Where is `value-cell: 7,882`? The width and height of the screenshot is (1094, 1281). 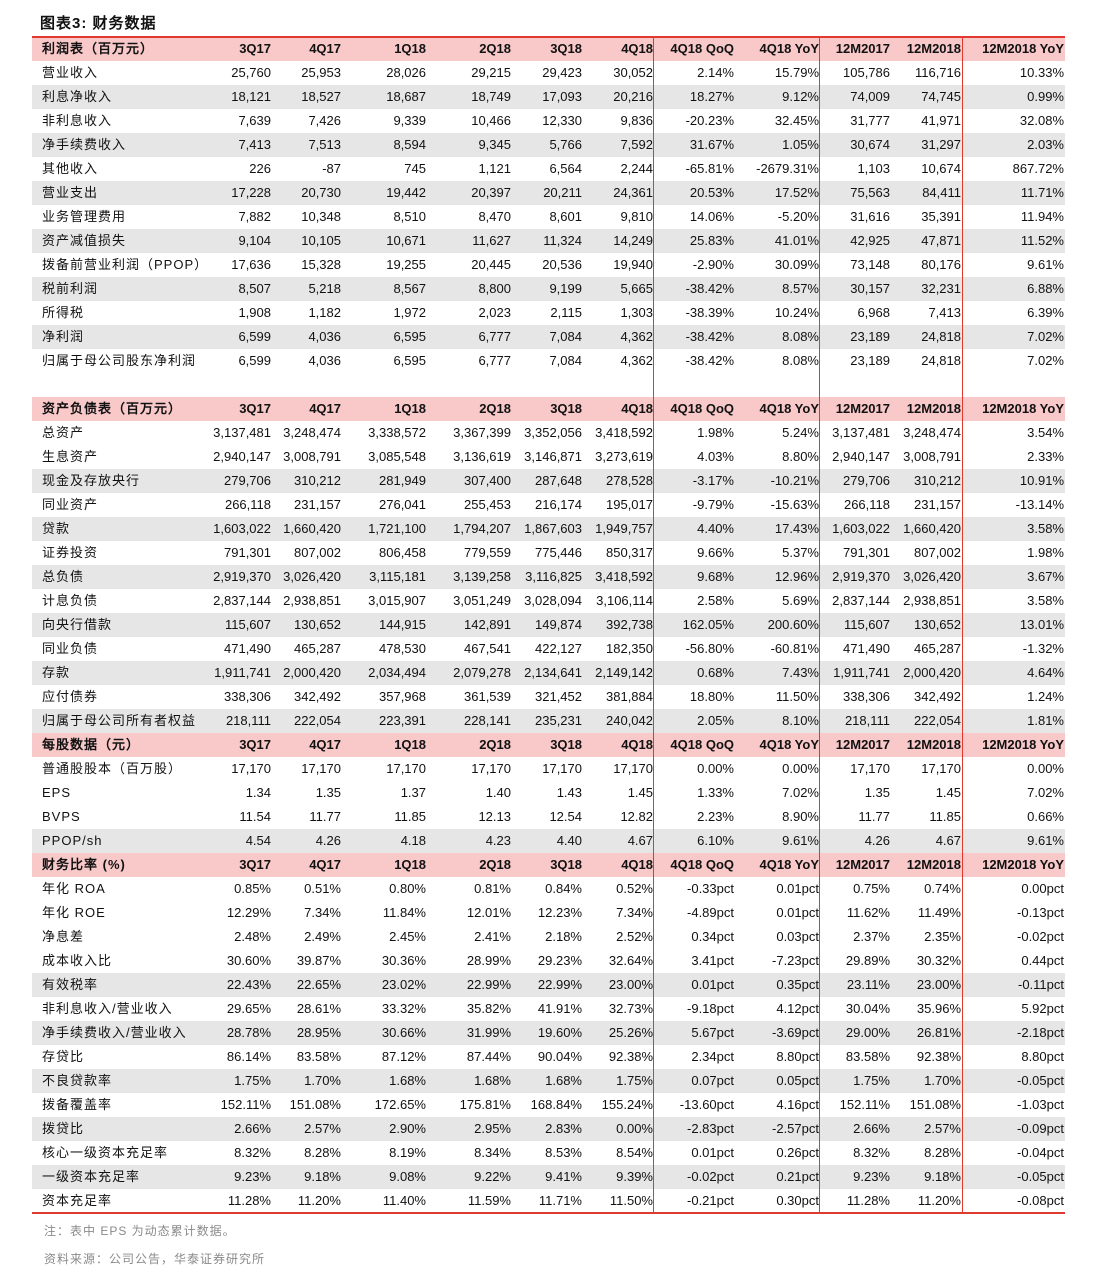 value-cell: 7,882 is located at coordinates (254, 216).